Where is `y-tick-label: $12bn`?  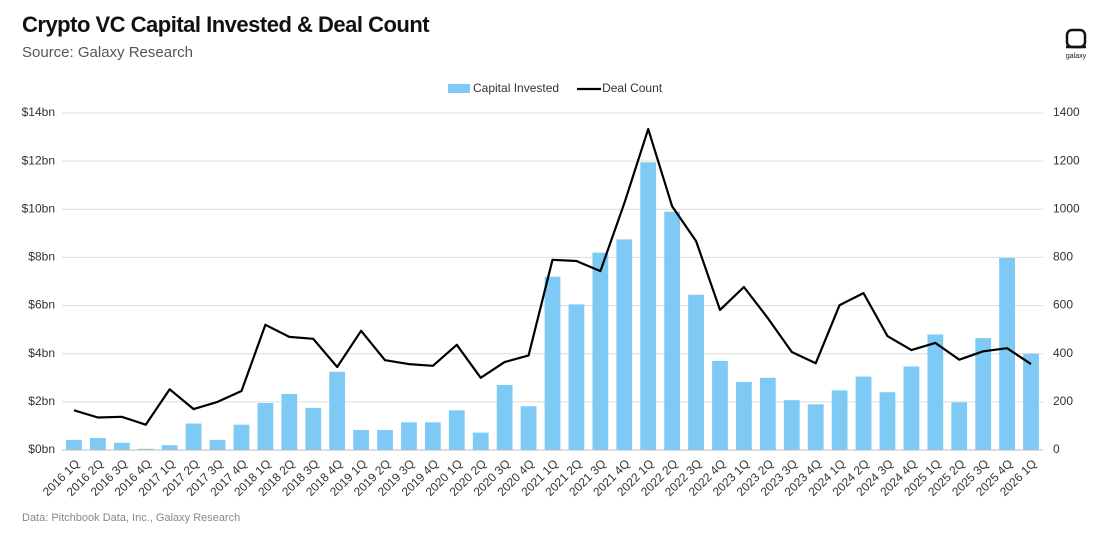
y-tick-label: $12bn is located at coordinates (38, 160).